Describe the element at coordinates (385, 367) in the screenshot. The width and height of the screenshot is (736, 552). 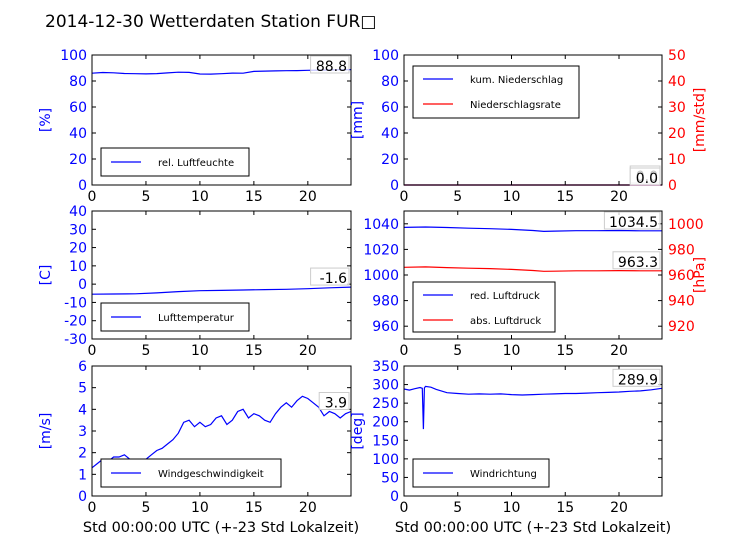
I see `y-tick-label: 350` at that location.